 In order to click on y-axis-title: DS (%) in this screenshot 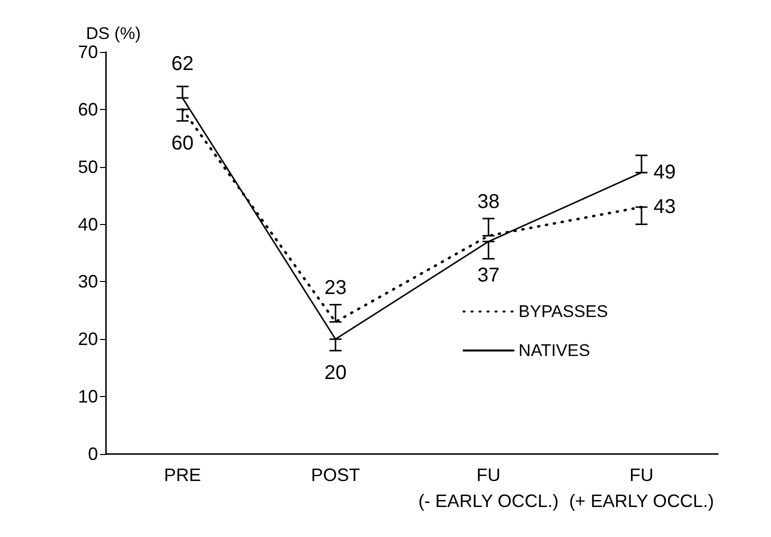, I will do `click(113, 33)`.